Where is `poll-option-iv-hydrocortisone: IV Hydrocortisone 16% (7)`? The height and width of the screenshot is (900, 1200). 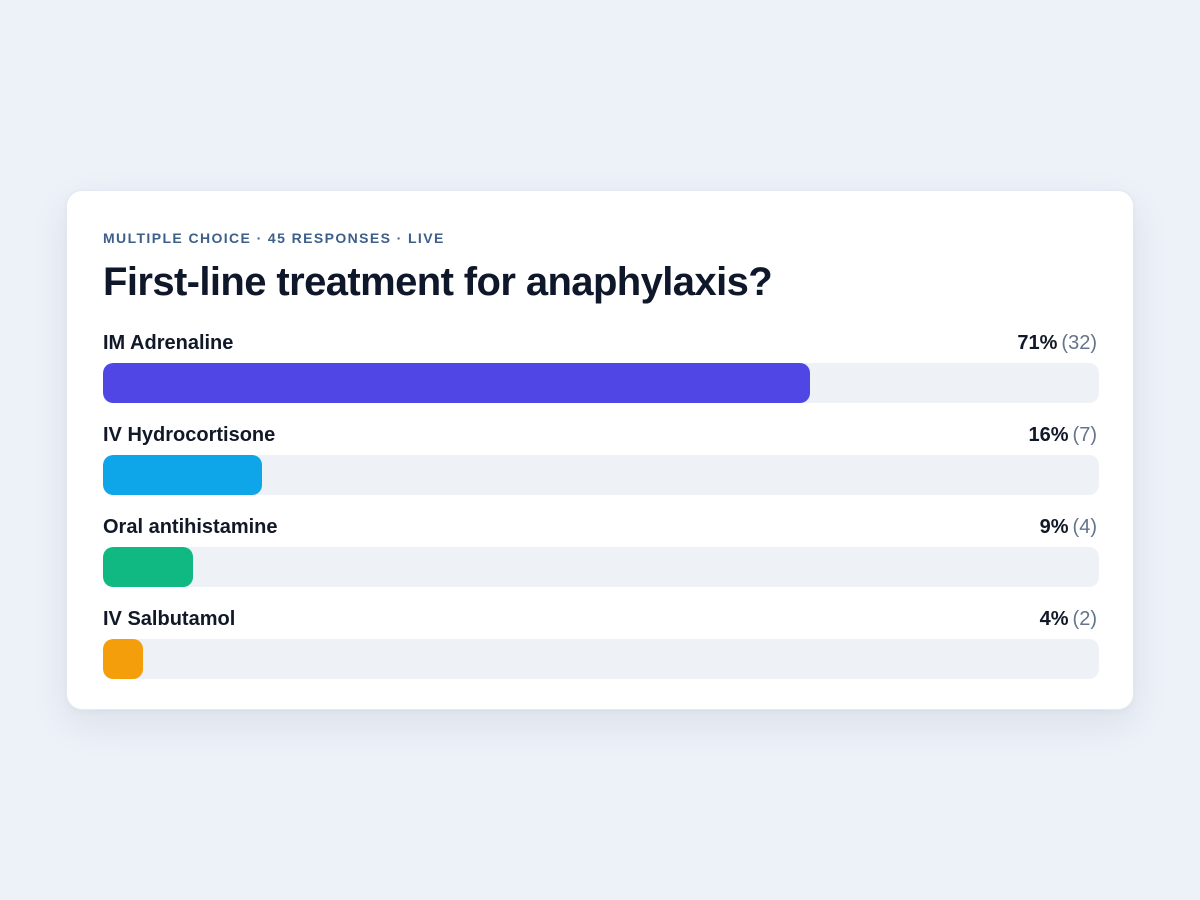 poll-option-iv-hydrocortisone: IV Hydrocortisone 16% (7) is located at coordinates (601, 467).